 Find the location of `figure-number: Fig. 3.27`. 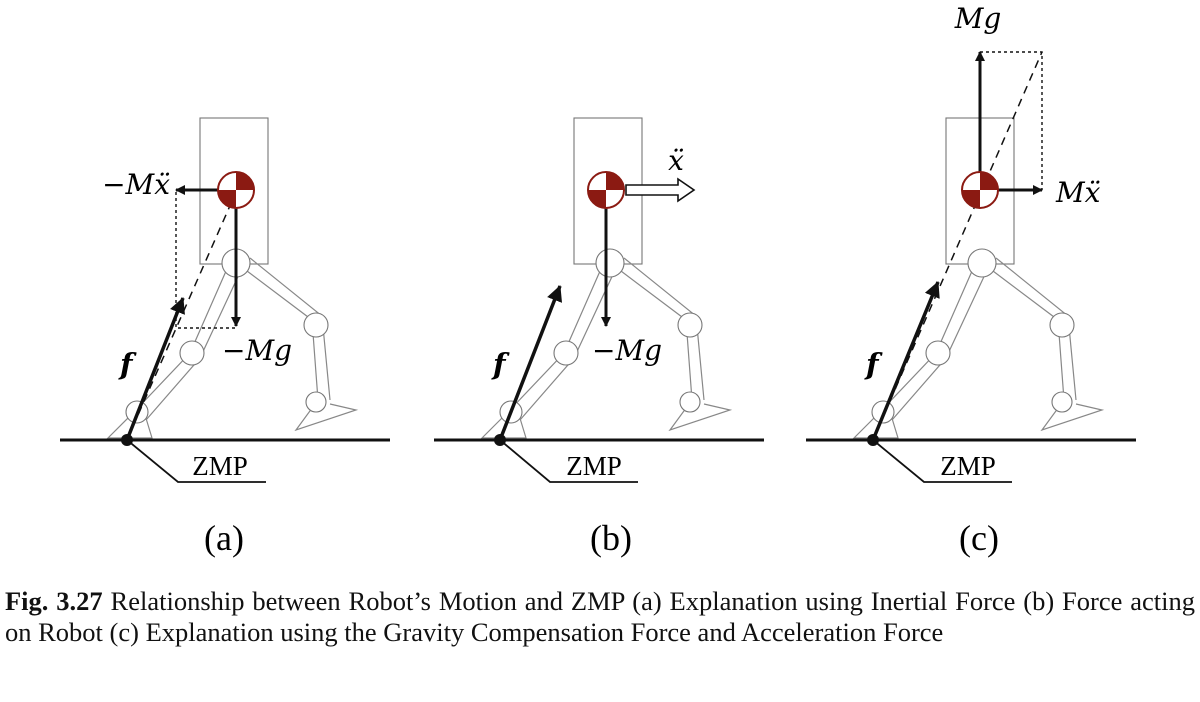

figure-number: Fig. 3.27 is located at coordinates (54, 601).